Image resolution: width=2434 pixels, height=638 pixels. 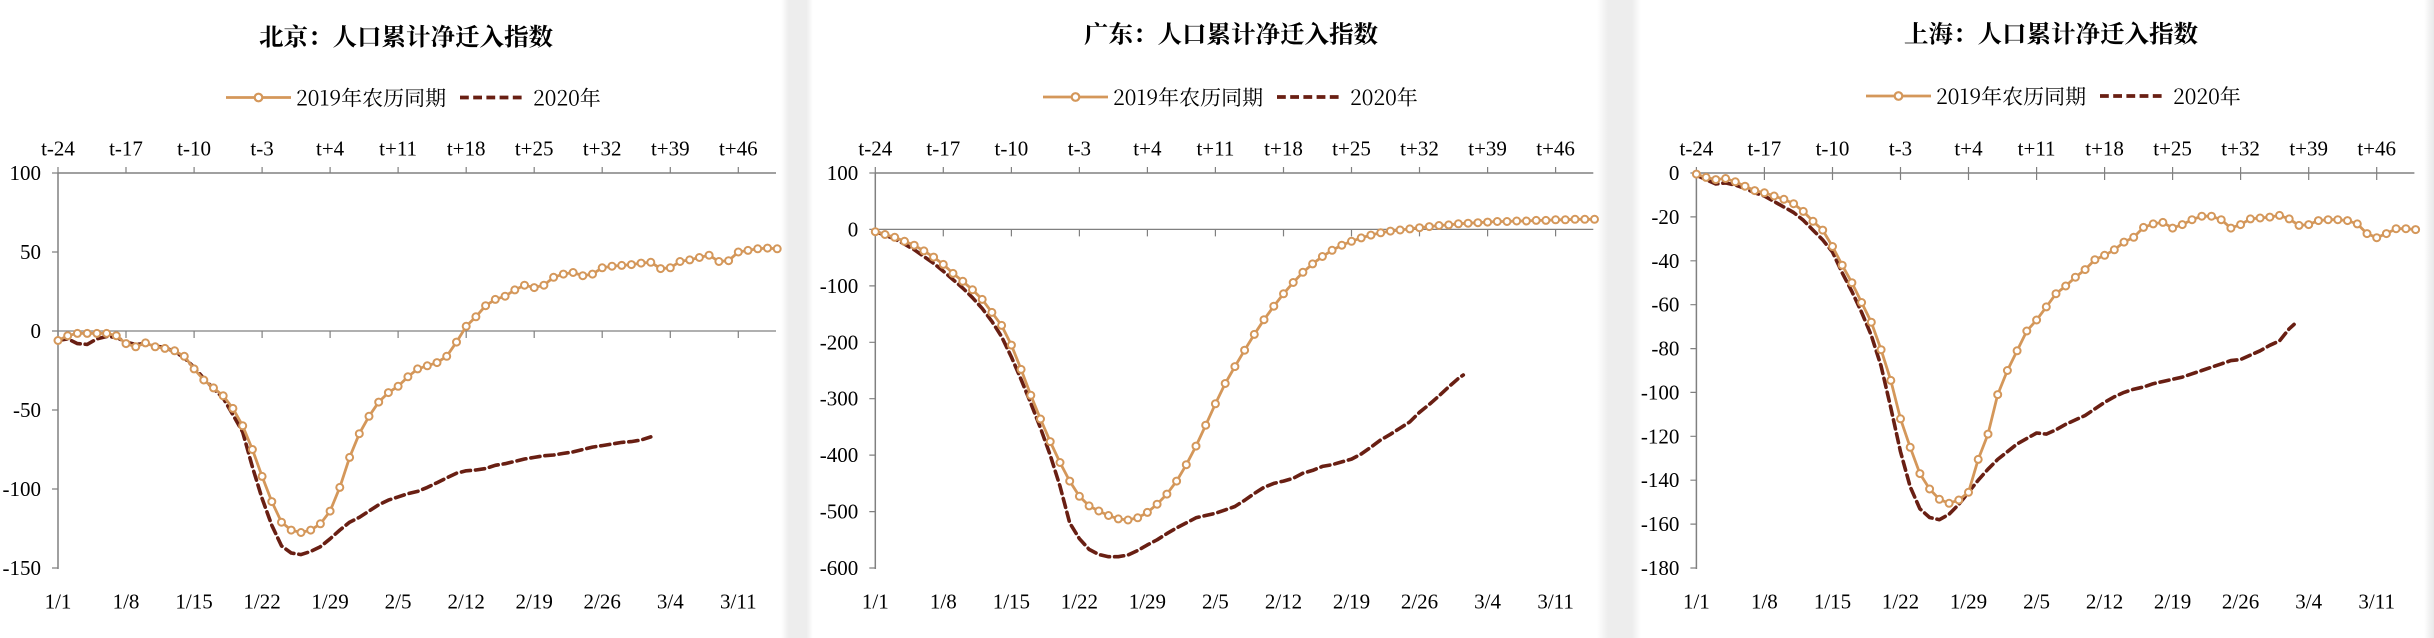 I want to click on svg-text: -500, so click(x=839, y=512).